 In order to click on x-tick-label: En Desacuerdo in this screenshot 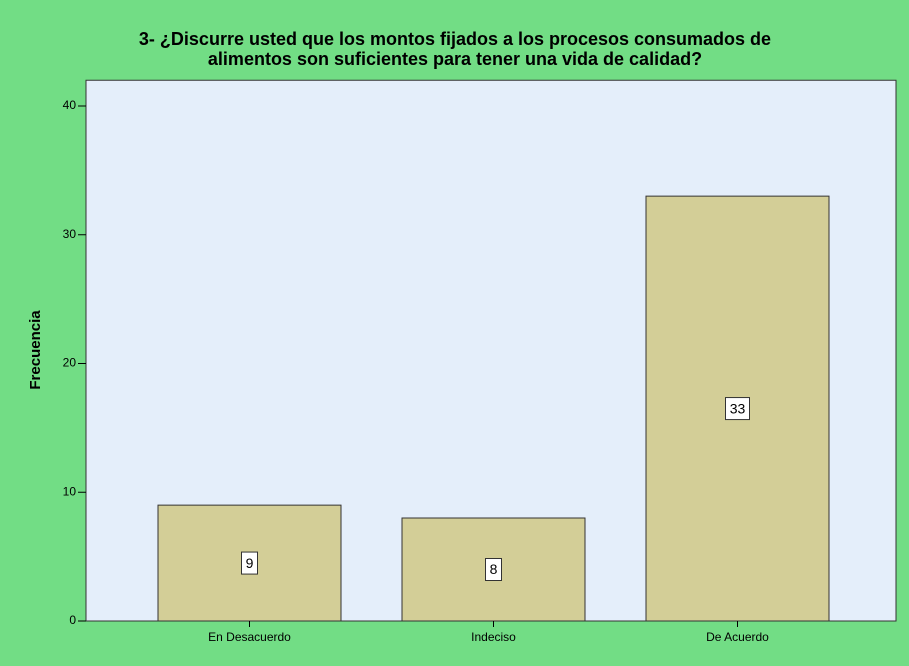, I will do `click(249, 637)`.